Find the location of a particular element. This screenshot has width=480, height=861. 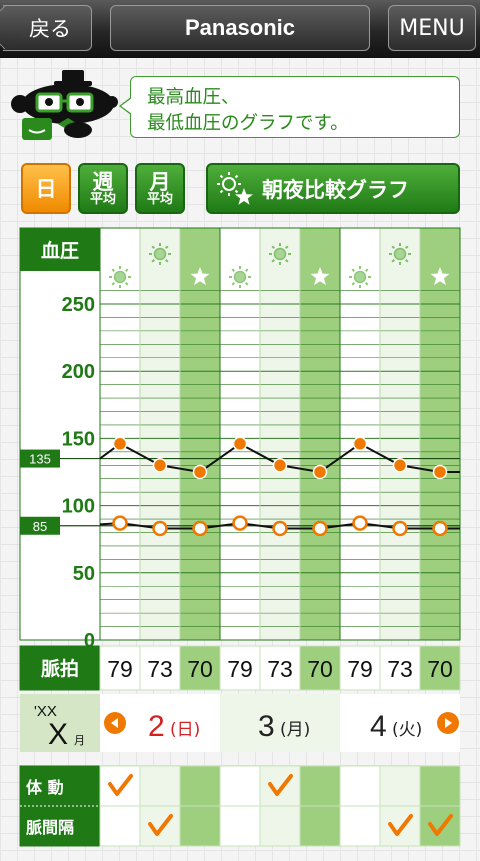

day-mode-label: 日 is located at coordinates (46, 188).